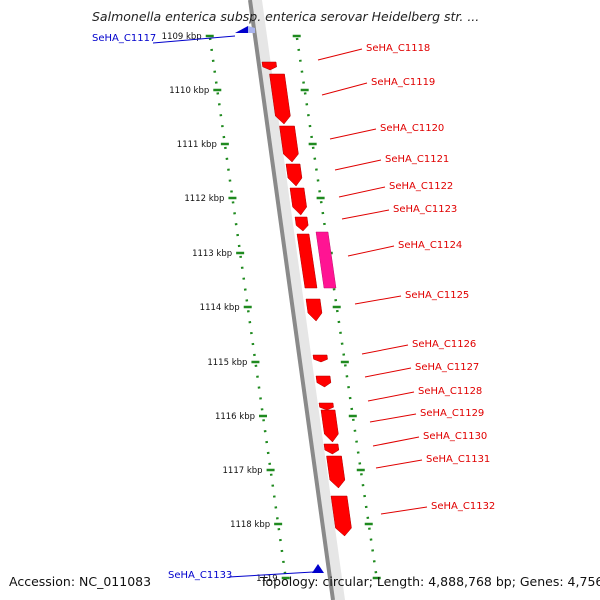 The width and height of the screenshot is (600, 600). I want to click on gene-seha-c1127, so click(323, 381).